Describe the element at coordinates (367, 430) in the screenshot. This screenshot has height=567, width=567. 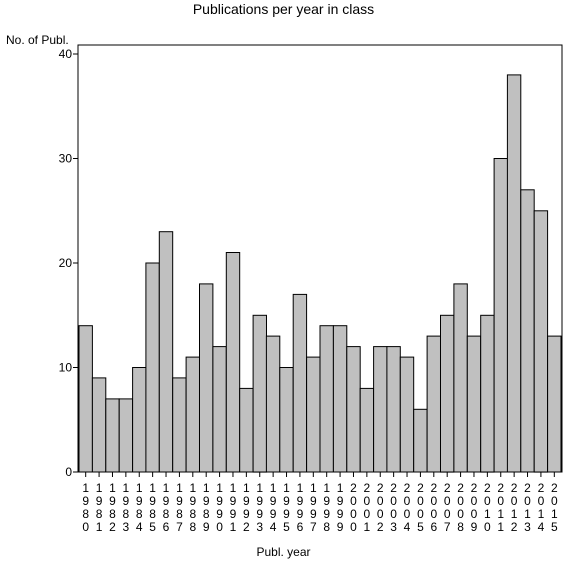
I see `bar-2001` at that location.